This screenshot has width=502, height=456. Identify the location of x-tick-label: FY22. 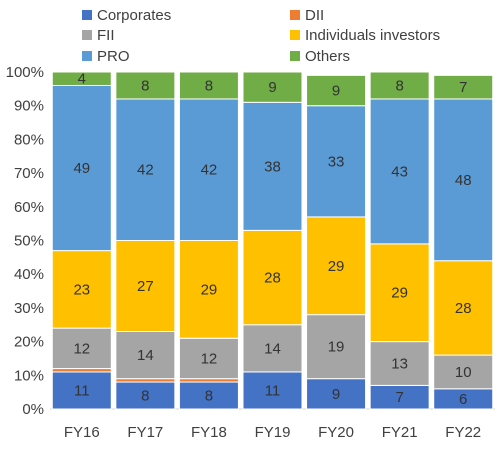
(463, 432).